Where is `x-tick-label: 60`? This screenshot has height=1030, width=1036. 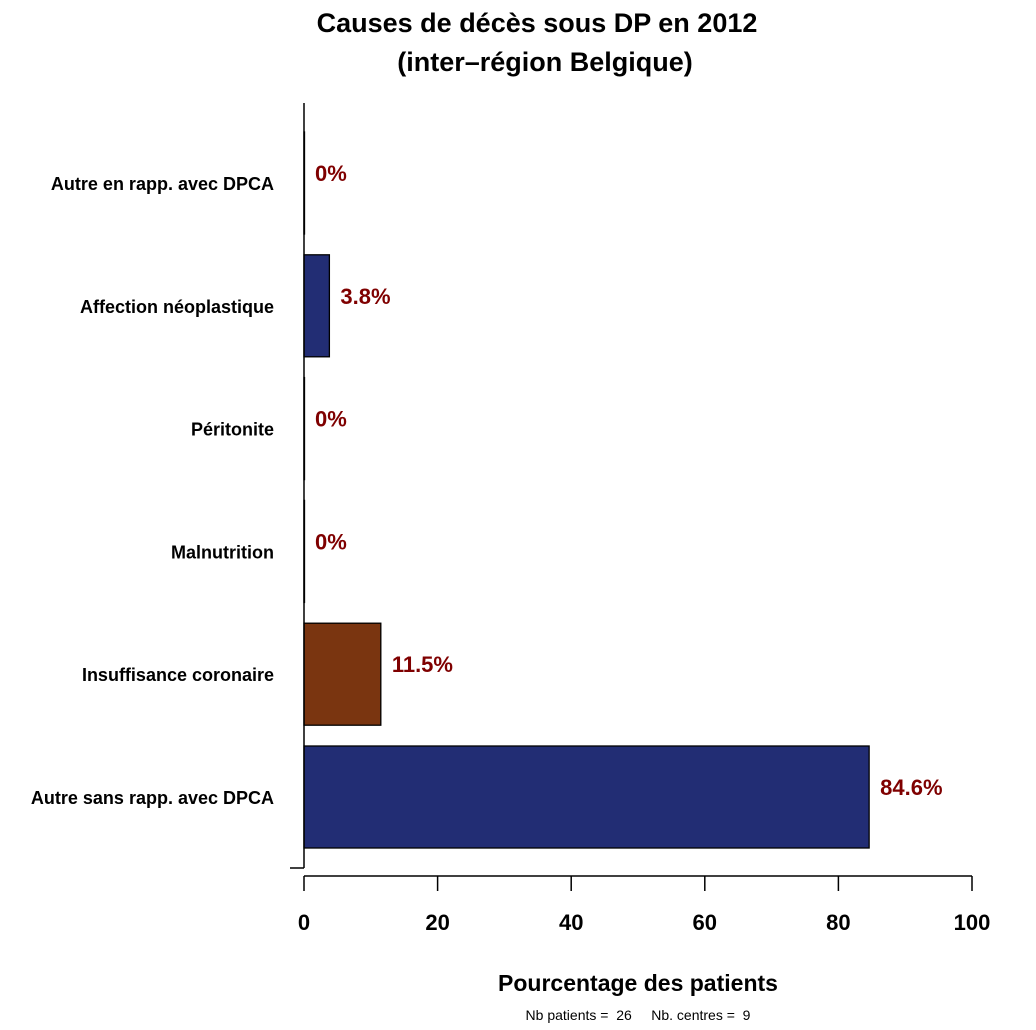 x-tick-label: 60 is located at coordinates (705, 922).